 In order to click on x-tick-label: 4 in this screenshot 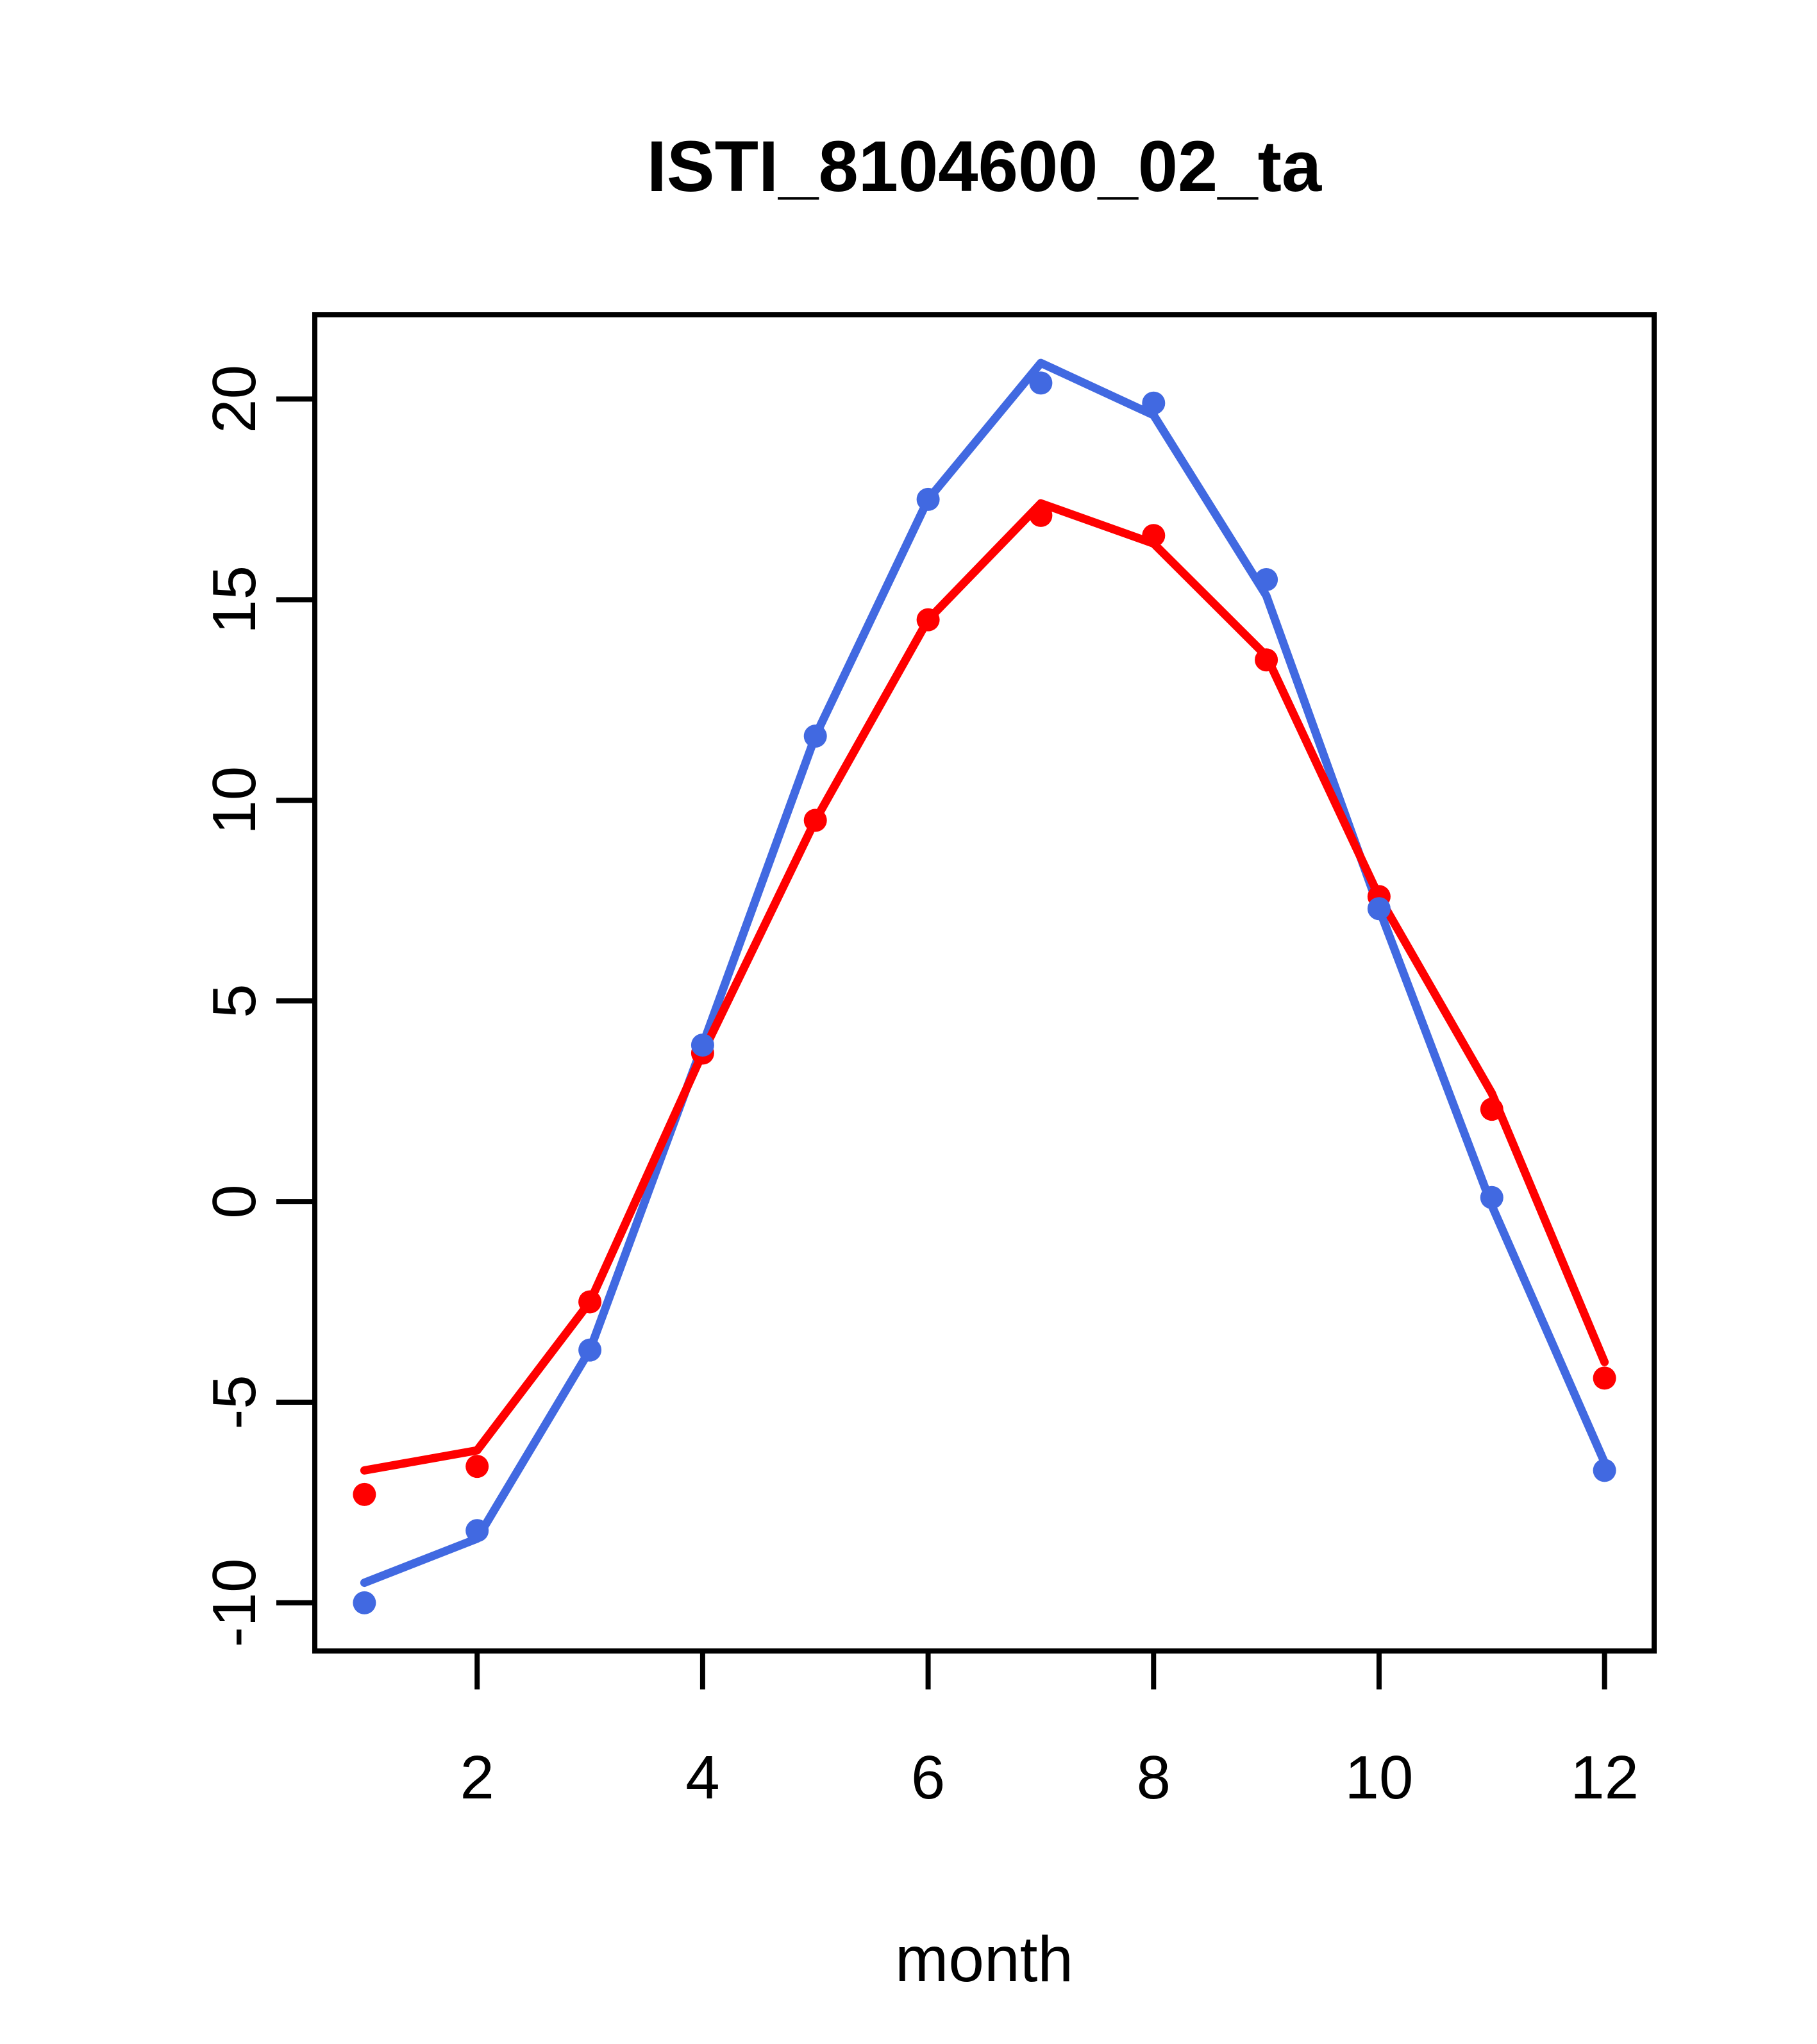, I will do `click(702, 1777)`.